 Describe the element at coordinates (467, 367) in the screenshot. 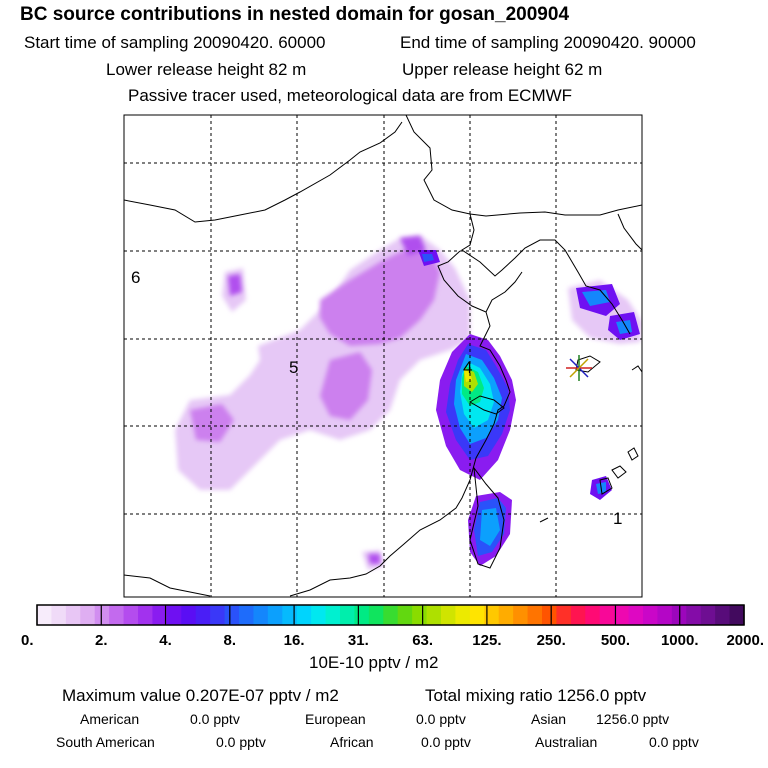

I see `region-label-4: 4` at that location.